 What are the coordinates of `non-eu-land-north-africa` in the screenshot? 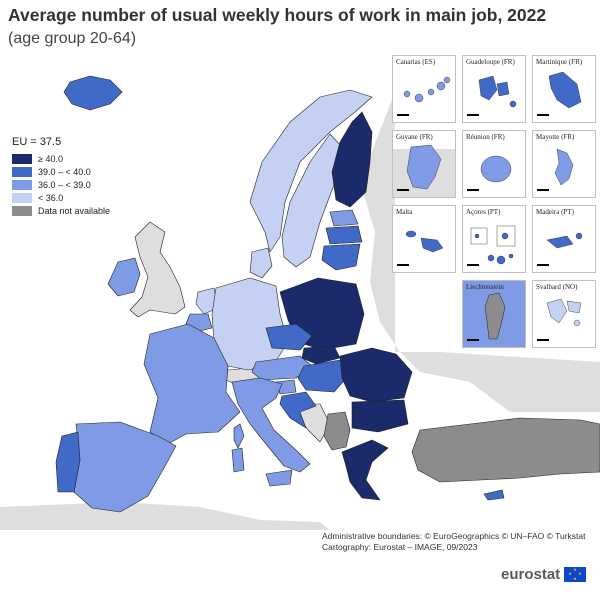 It's located at (165, 516).